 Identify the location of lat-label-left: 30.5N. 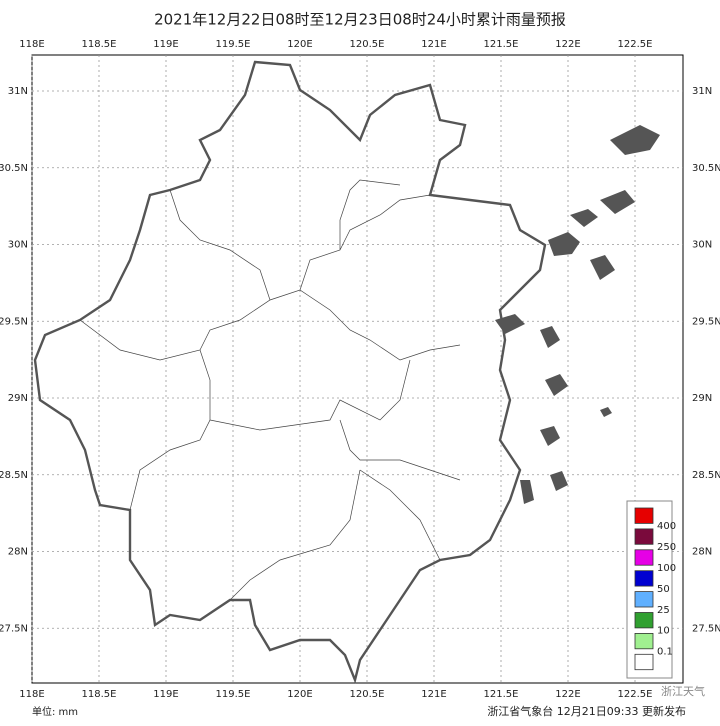
(14, 168).